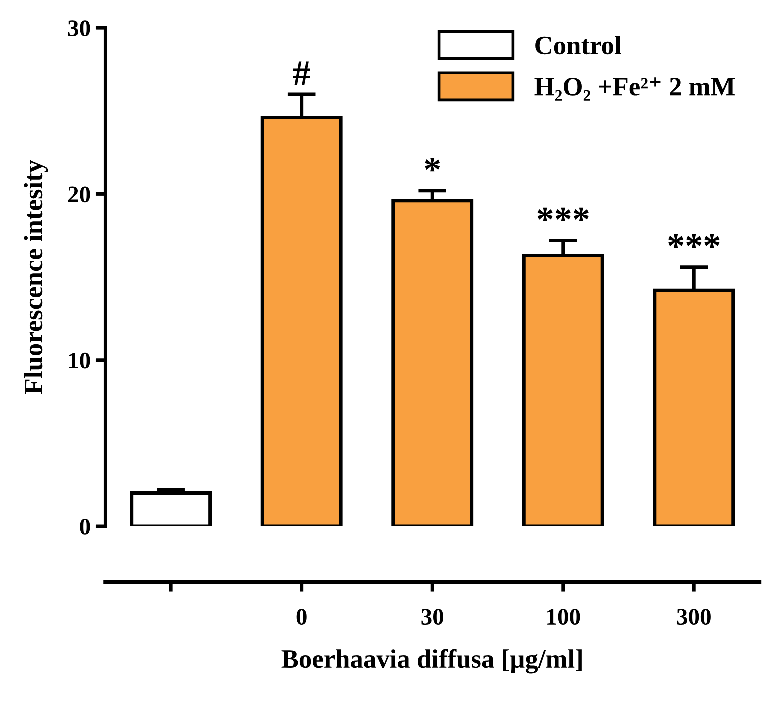 The image size is (783, 702). What do you see at coordinates (634, 89) in the screenshot?
I see `legend-label: H₂O₂ +Fe²⁺ 2 mM` at bounding box center [634, 89].